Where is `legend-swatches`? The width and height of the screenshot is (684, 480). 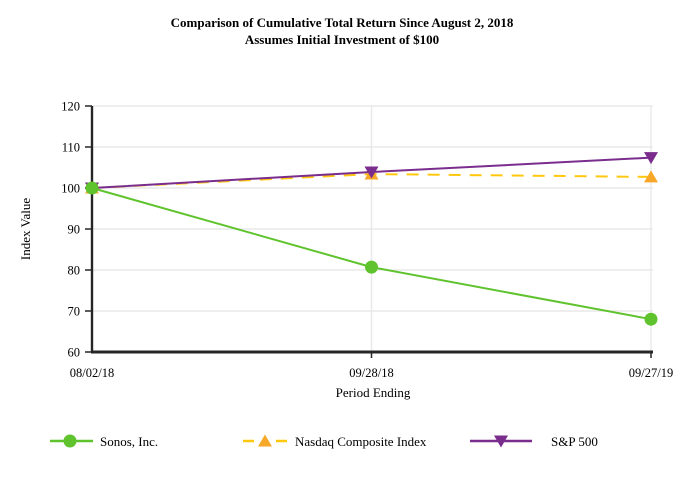
legend-swatches is located at coordinates (291, 441).